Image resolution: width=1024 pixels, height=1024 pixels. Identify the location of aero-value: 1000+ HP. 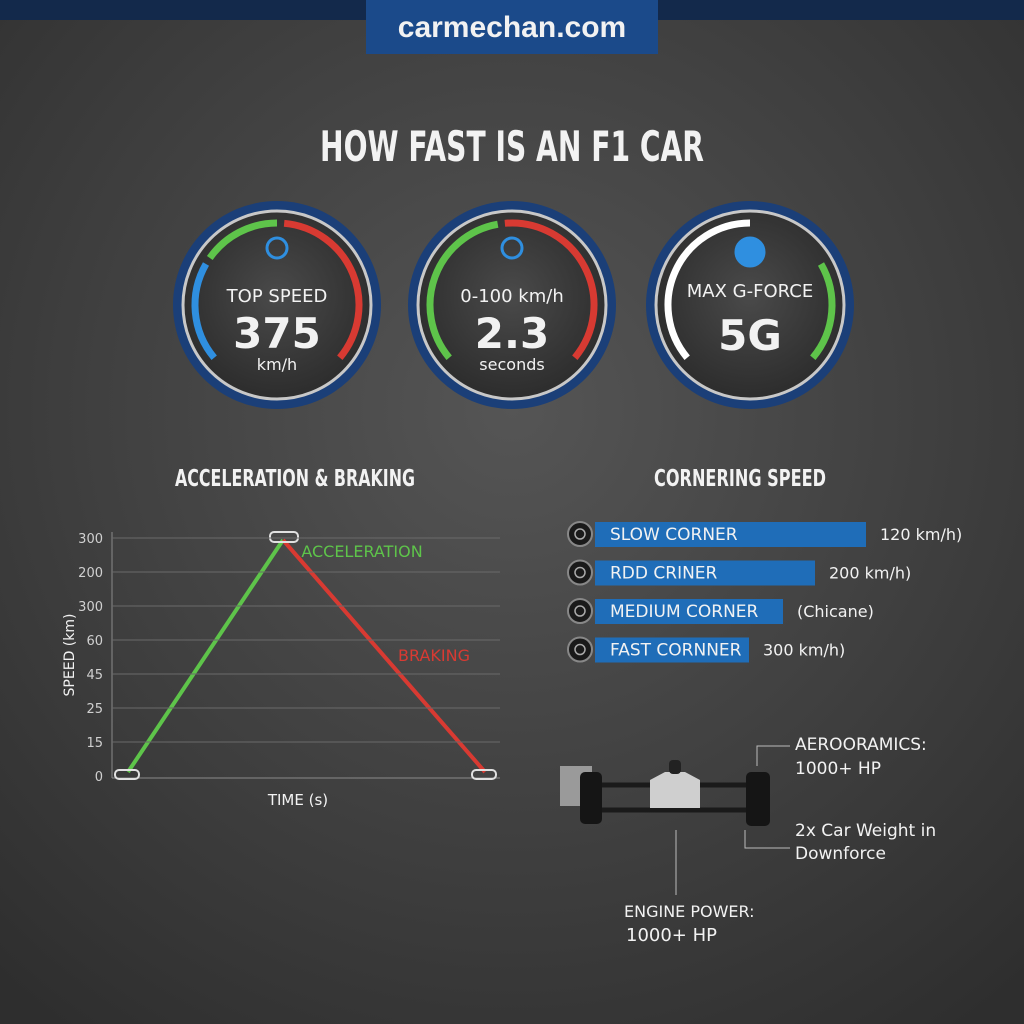
(838, 769).